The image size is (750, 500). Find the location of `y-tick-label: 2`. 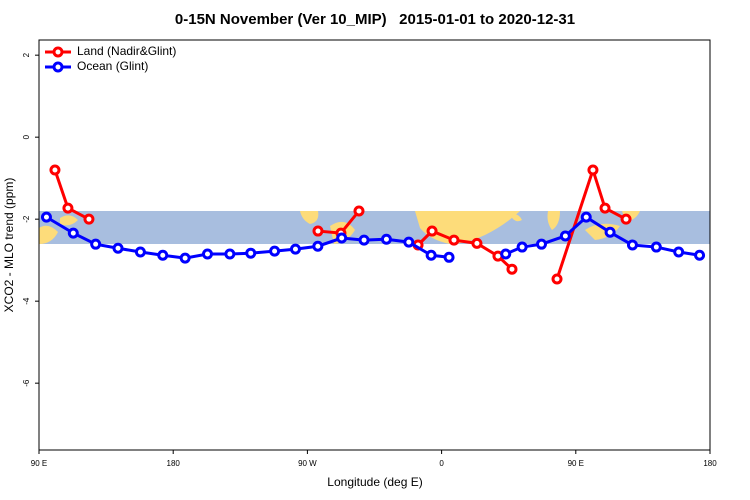

y-tick-label: 2 is located at coordinates (26, 54).